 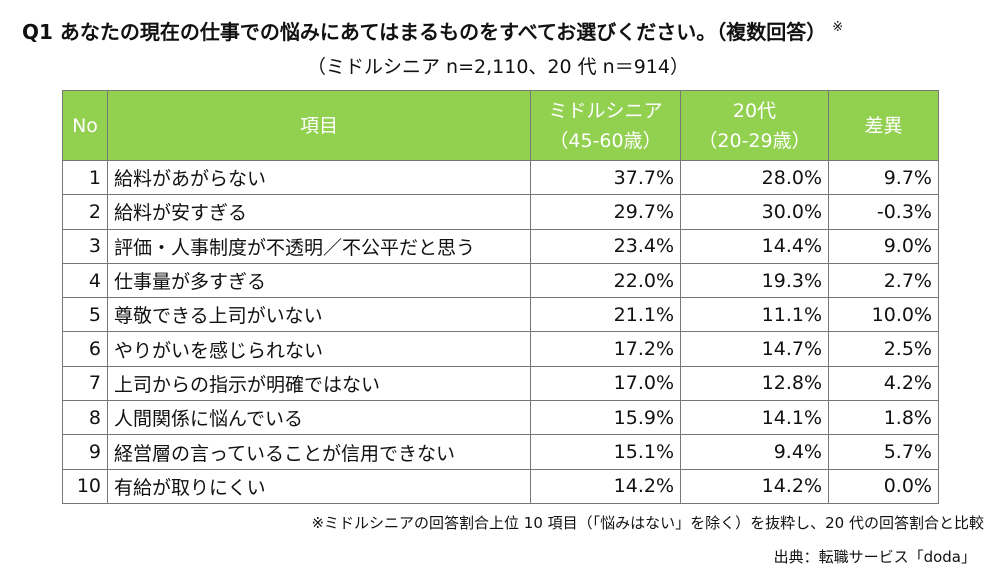 What do you see at coordinates (85, 280) in the screenshot?
I see `table-cell: 4` at bounding box center [85, 280].